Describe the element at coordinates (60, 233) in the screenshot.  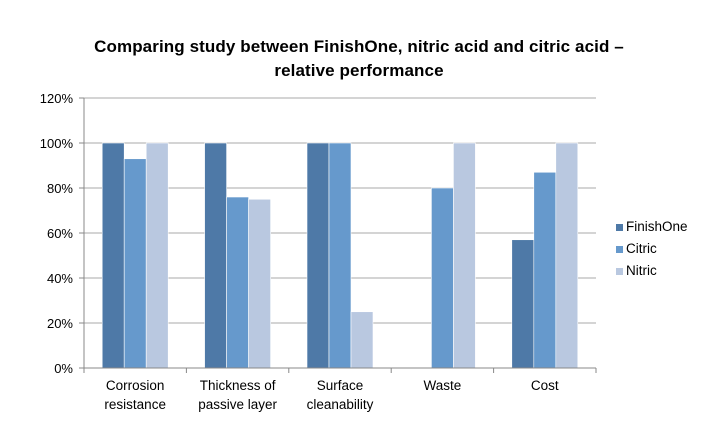
I see `y-tick-label: 60%` at that location.